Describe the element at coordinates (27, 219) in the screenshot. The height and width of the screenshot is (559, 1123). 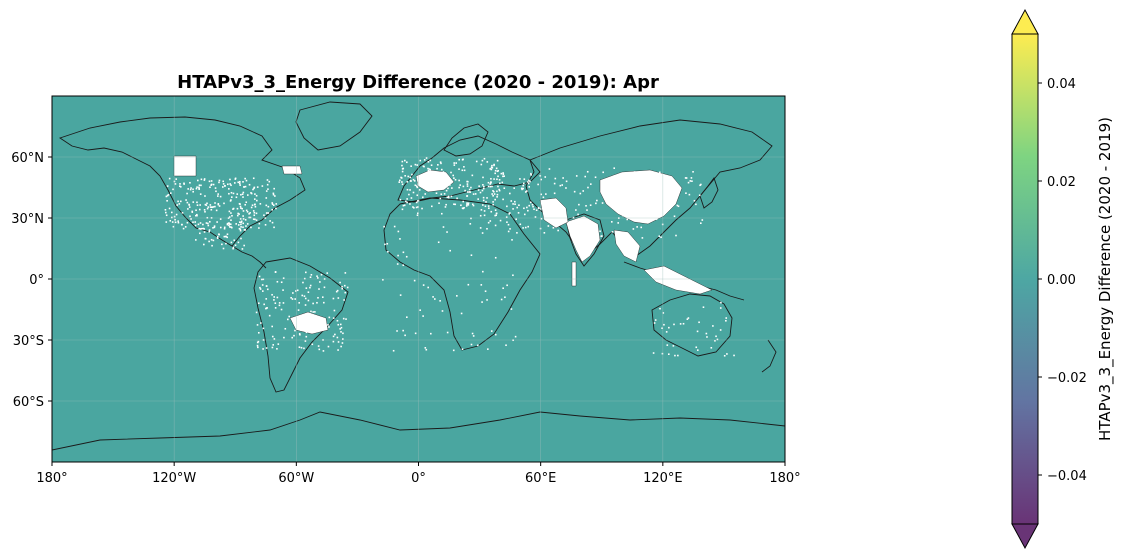
I see `y-tick-label: 30°N` at that location.